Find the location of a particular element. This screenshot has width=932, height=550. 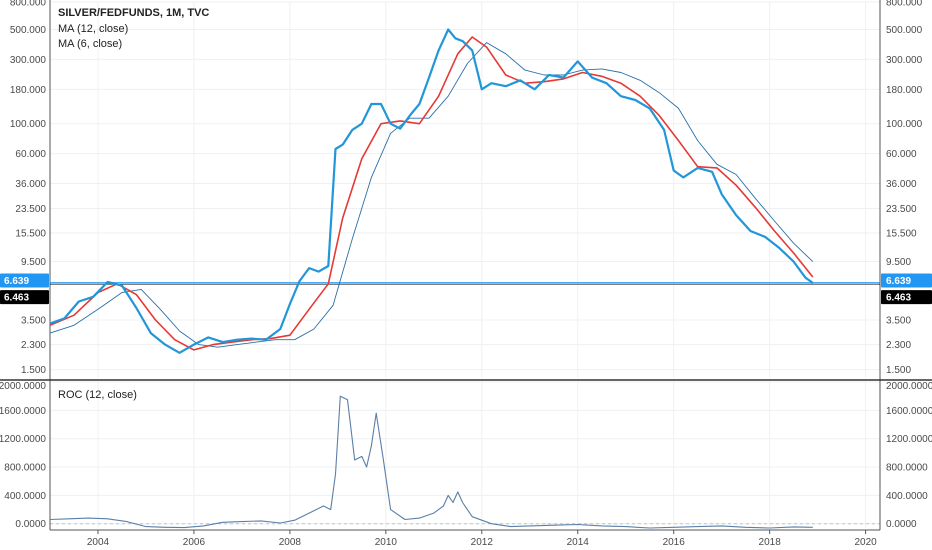

main-y-tick-left: 23.500 is located at coordinates (30, 209).